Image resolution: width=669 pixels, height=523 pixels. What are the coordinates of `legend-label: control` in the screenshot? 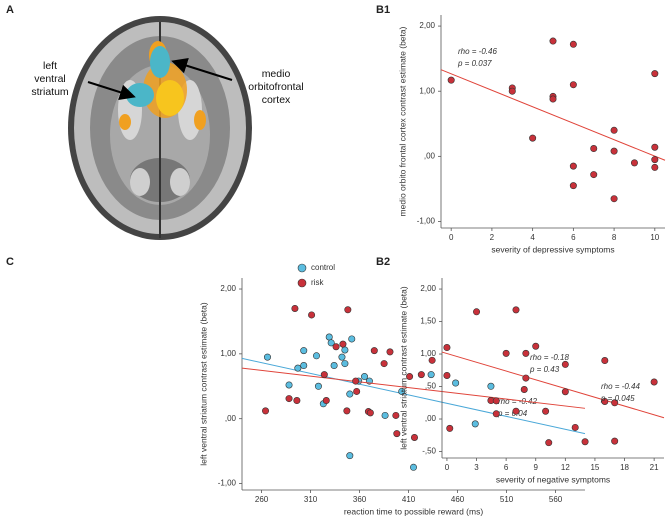 It's located at (323, 267).